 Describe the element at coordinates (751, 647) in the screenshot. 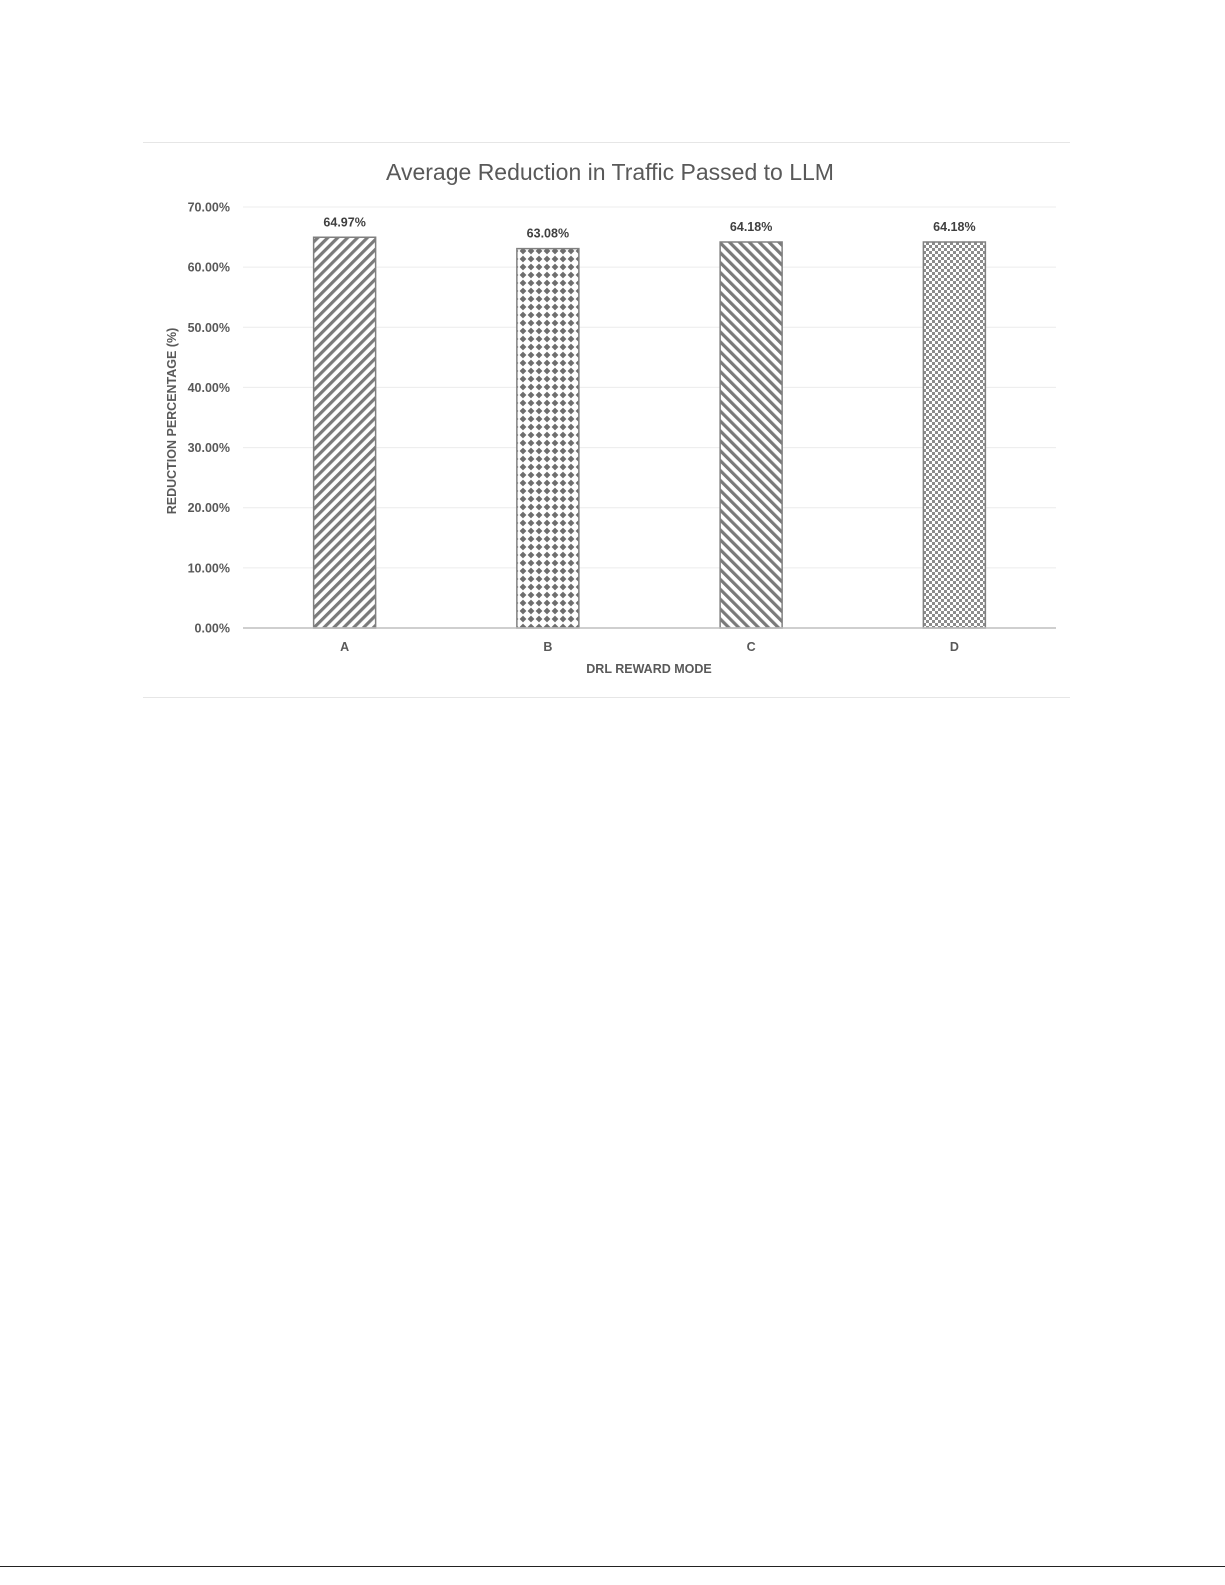

I see `x-category-label: C` at that location.